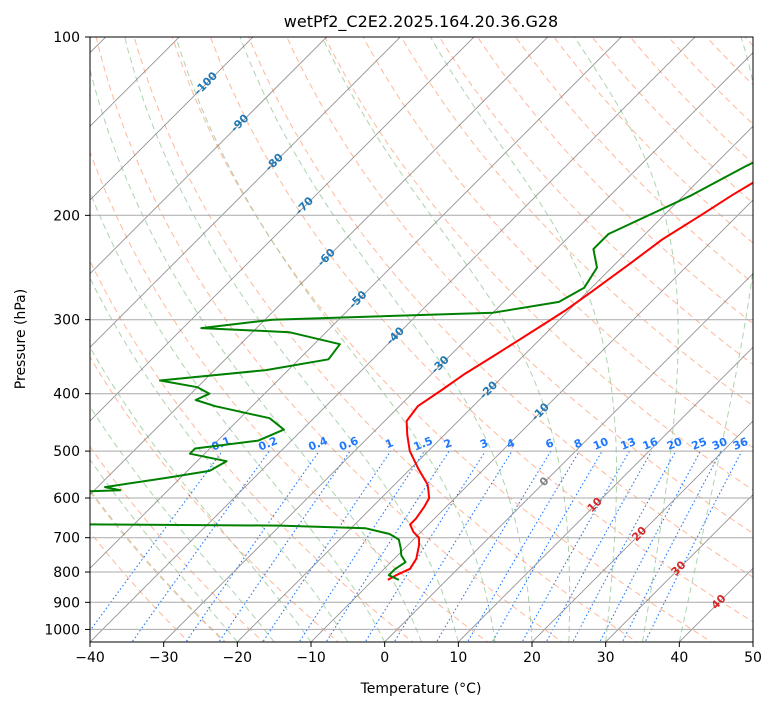 The width and height of the screenshot is (775, 708). Describe the element at coordinates (66, 216) in the screenshot. I see `y-tick-label: 200` at that location.